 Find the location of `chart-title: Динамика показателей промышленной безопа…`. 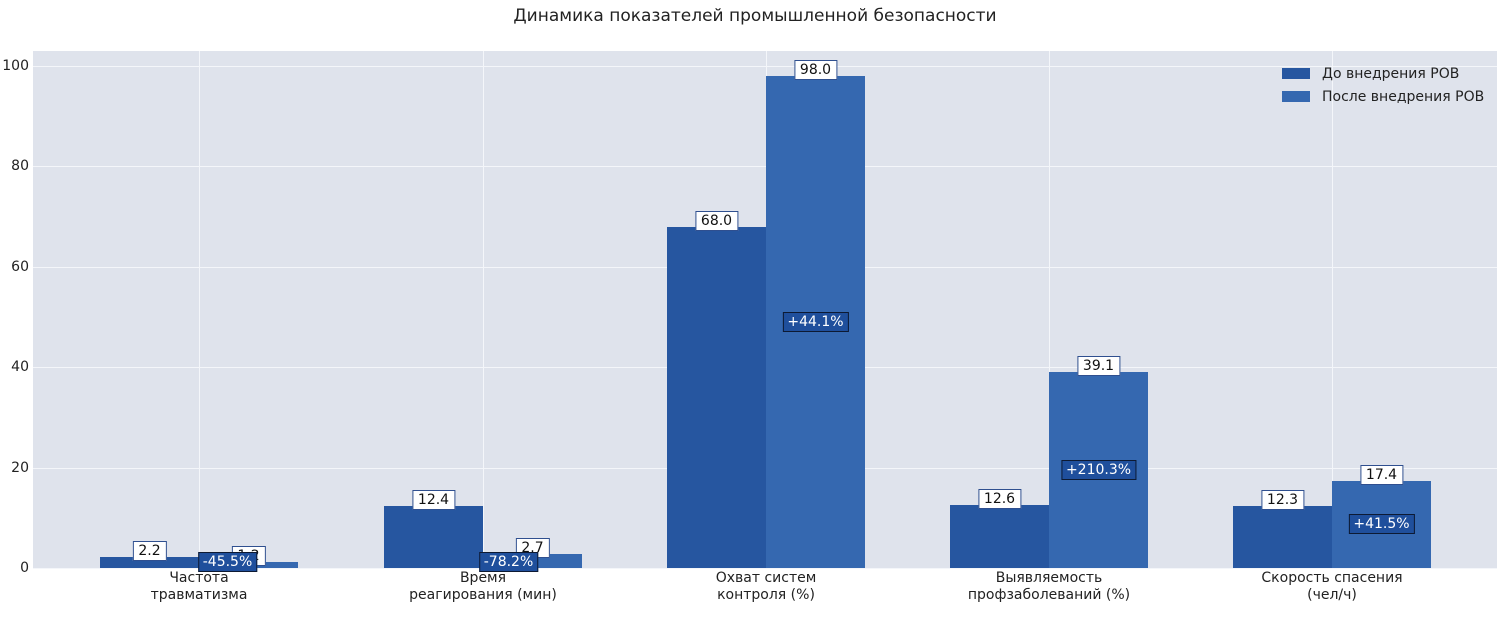

chart-title: Динамика показателей промышленной безопа… is located at coordinates (755, 16).